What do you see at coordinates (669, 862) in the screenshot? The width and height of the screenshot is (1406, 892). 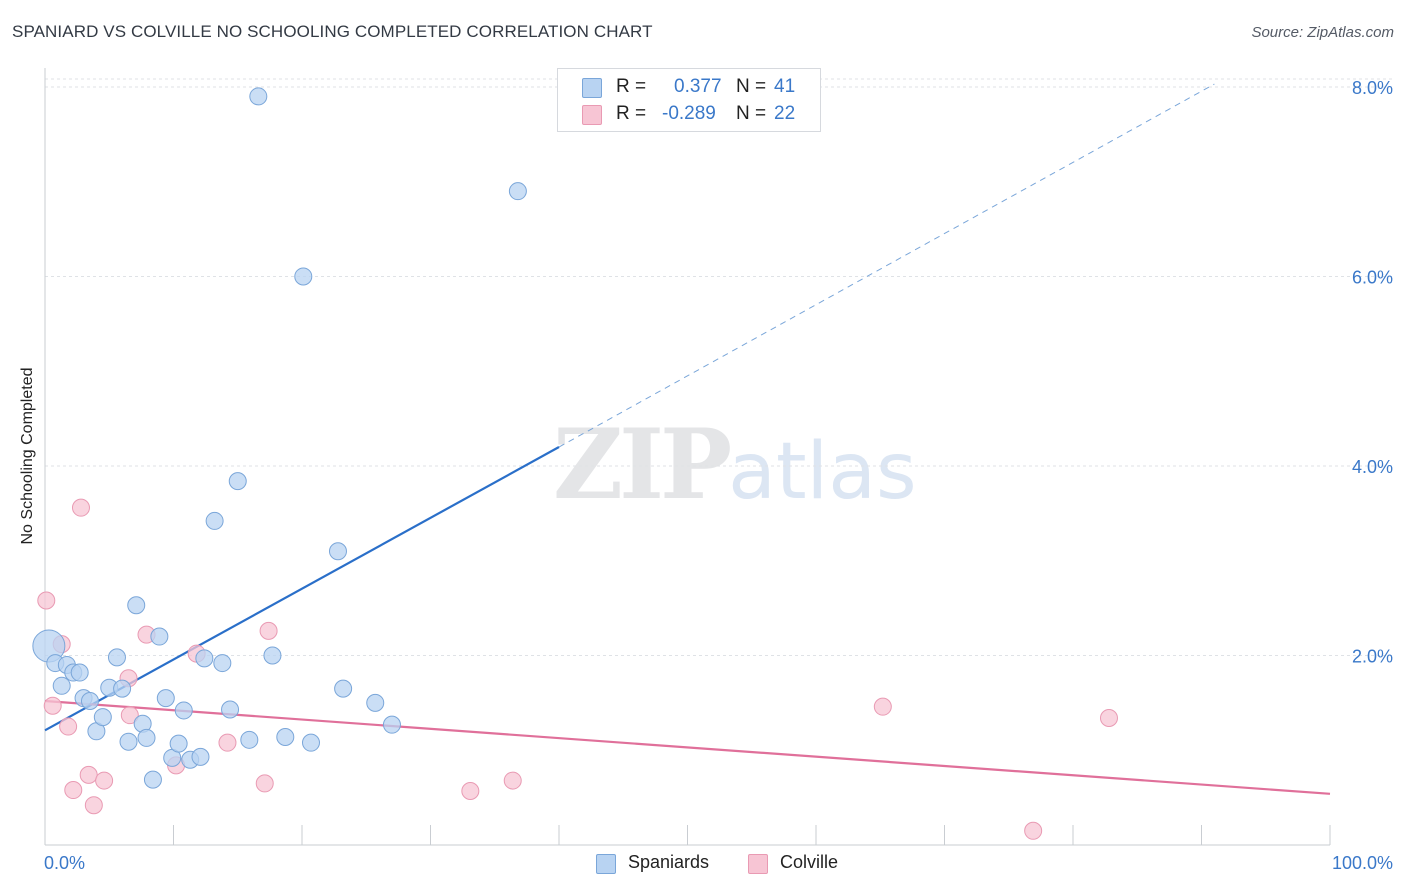 I see `legend-spaniards-label: Spaniards` at bounding box center [669, 862].